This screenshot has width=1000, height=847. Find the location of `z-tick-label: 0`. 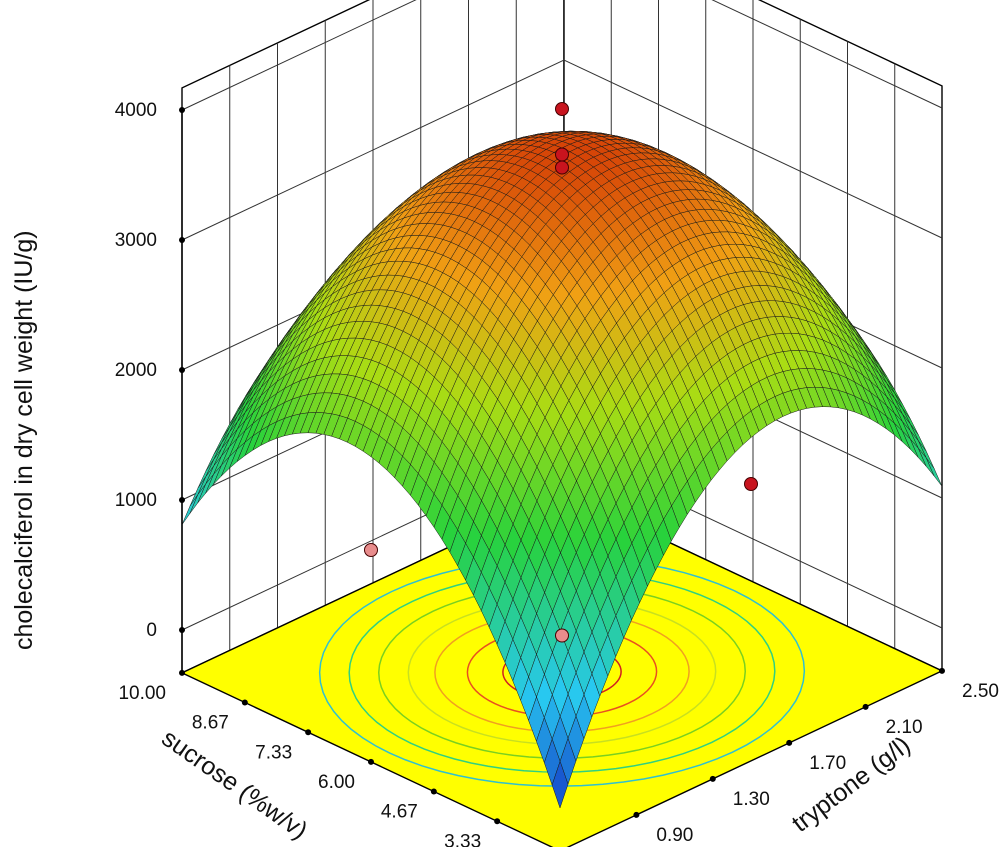

z-tick-label: 0 is located at coordinates (151, 630).